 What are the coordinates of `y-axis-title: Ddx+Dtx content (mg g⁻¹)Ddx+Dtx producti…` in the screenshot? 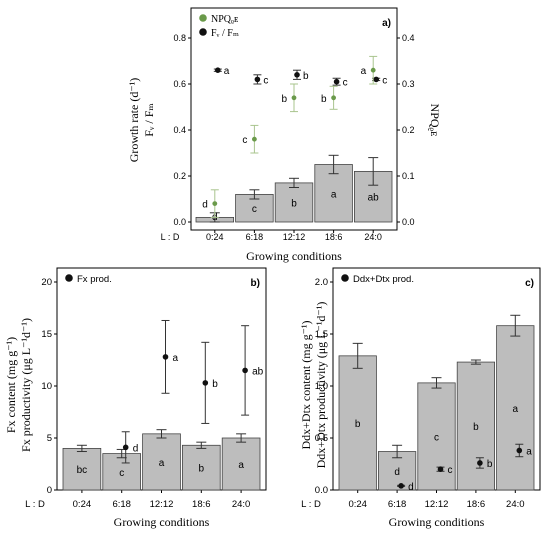 It's located at (313, 385).